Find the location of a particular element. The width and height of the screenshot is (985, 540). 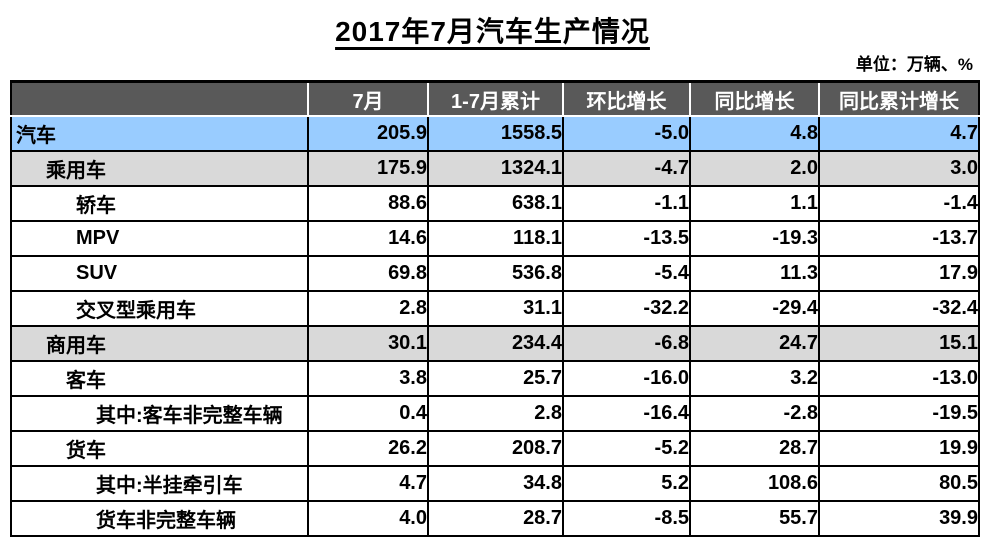

table-row: 客车 3.8 25.7 -16.0 3.2 -13.0 is located at coordinates (495, 378).